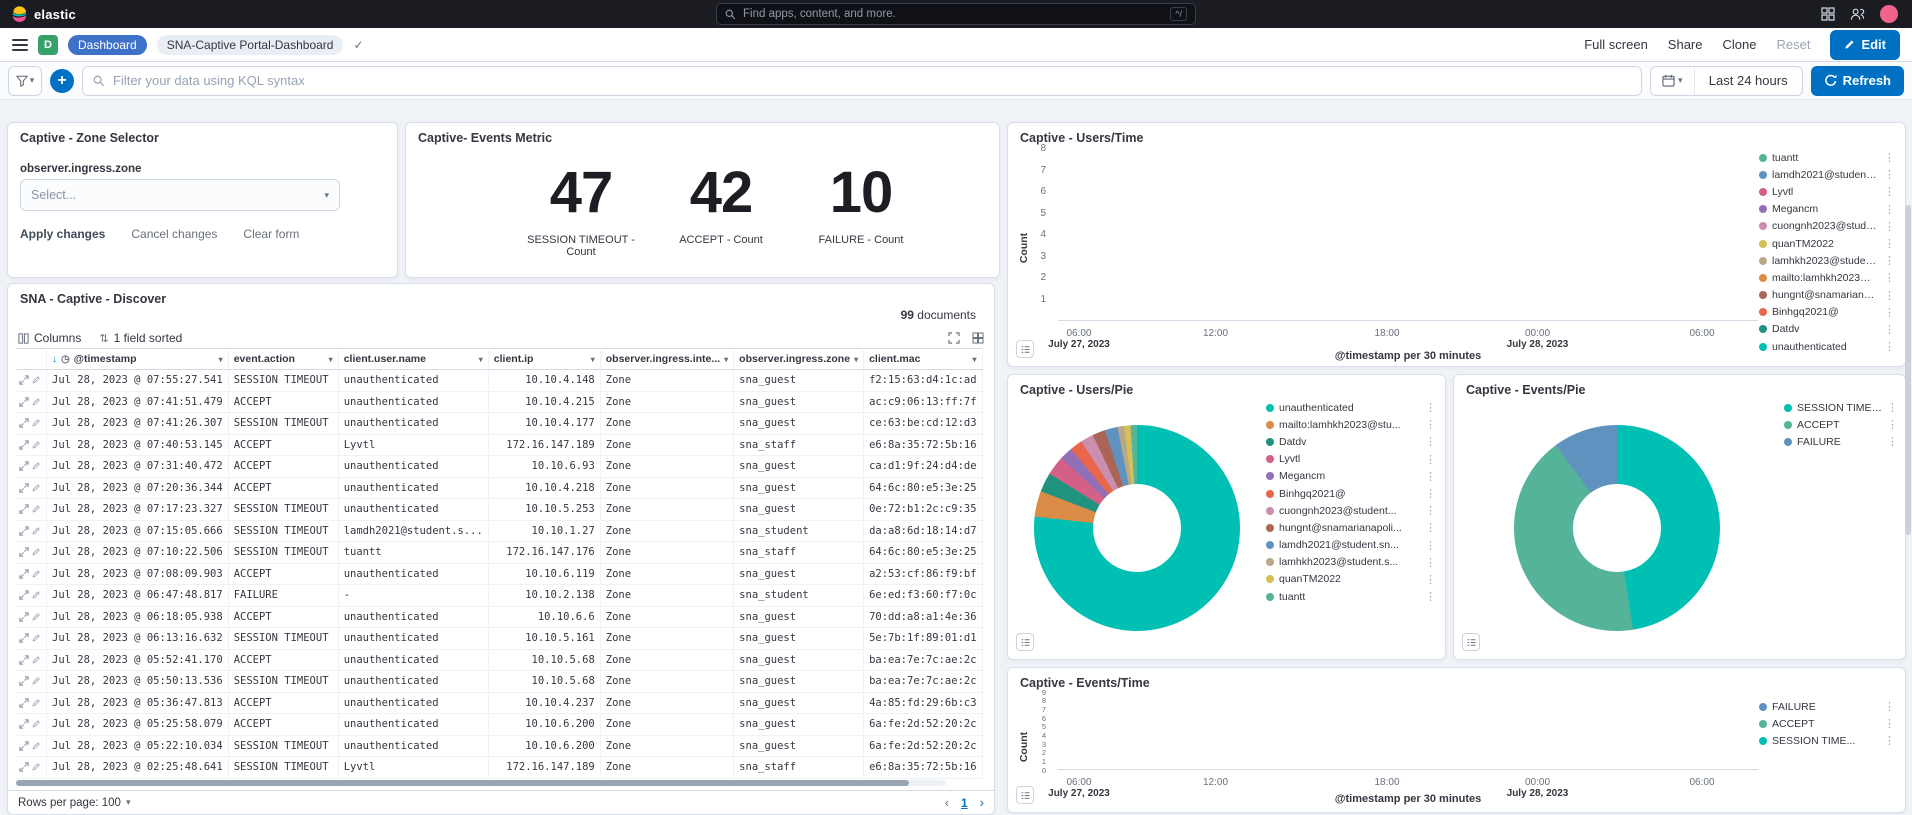  I want to click on full-screen-button: Full screen, so click(1616, 44).